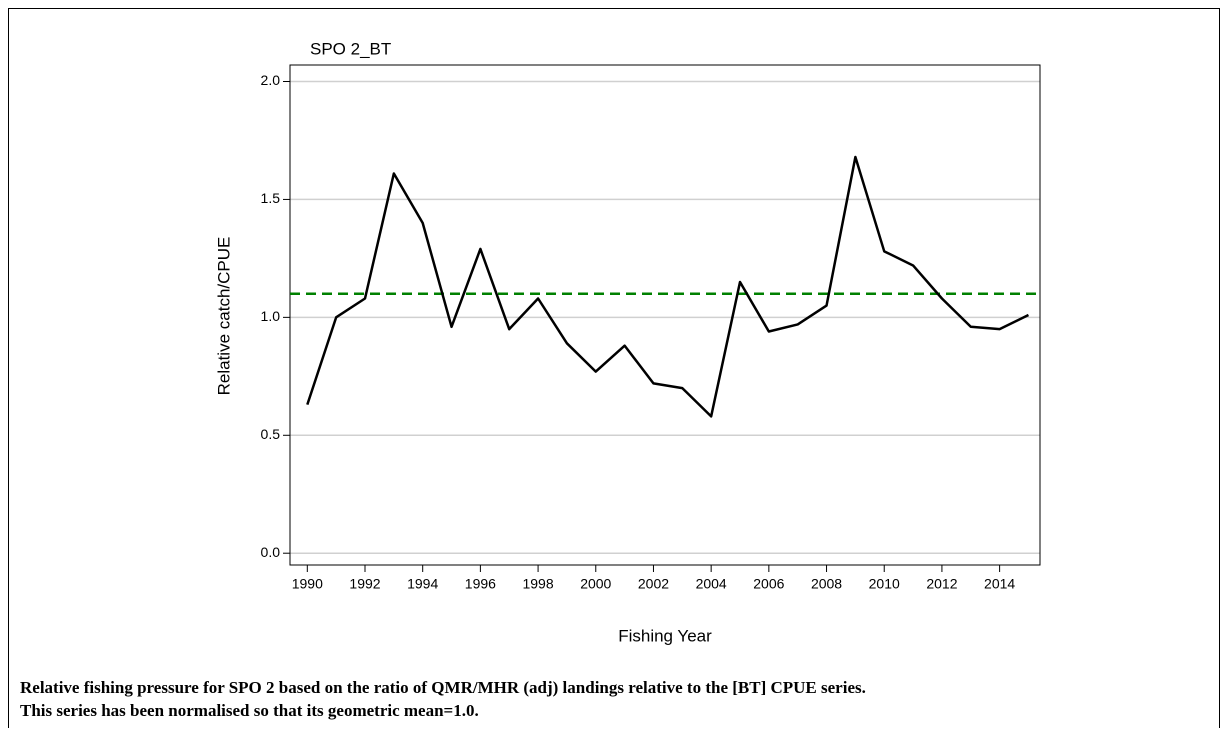 Image resolution: width=1228 pixels, height=733 pixels. I want to click on x-tick-label: 1996, so click(480, 584).